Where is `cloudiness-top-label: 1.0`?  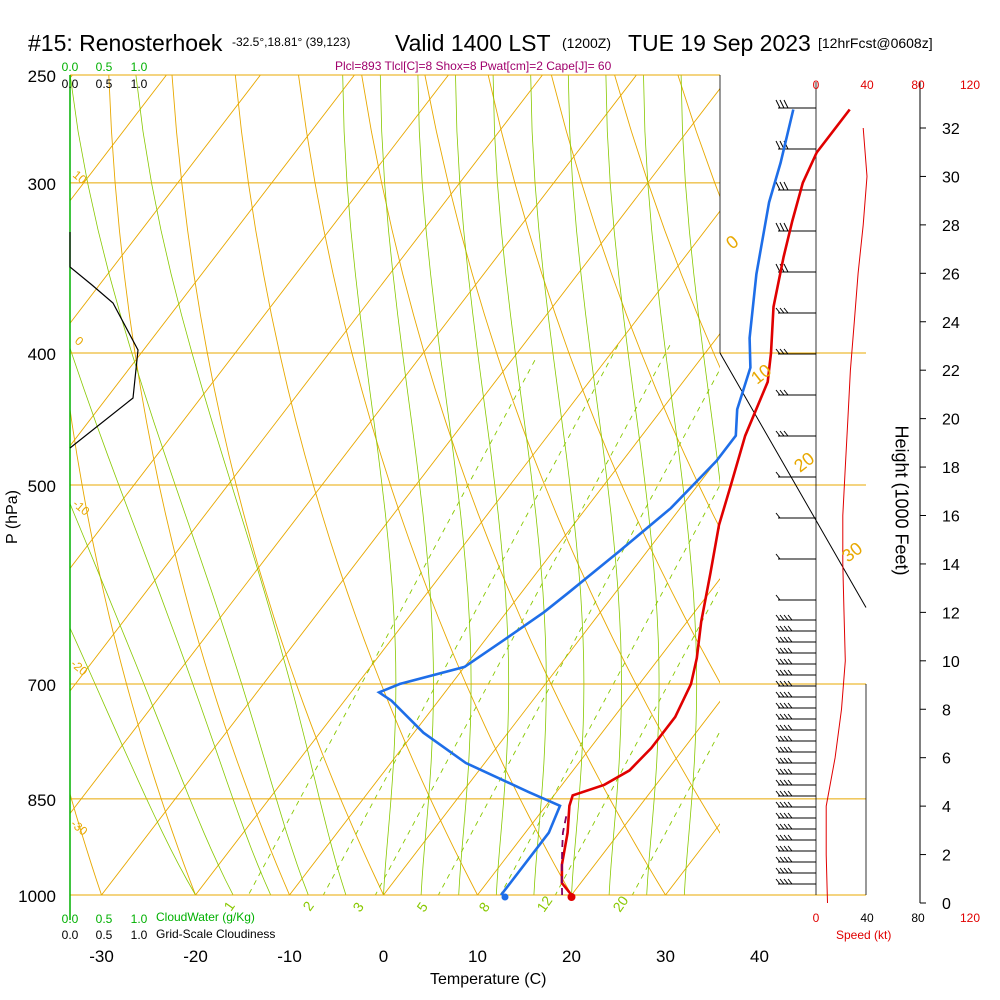 cloudiness-top-label: 1.0 is located at coordinates (139, 84).